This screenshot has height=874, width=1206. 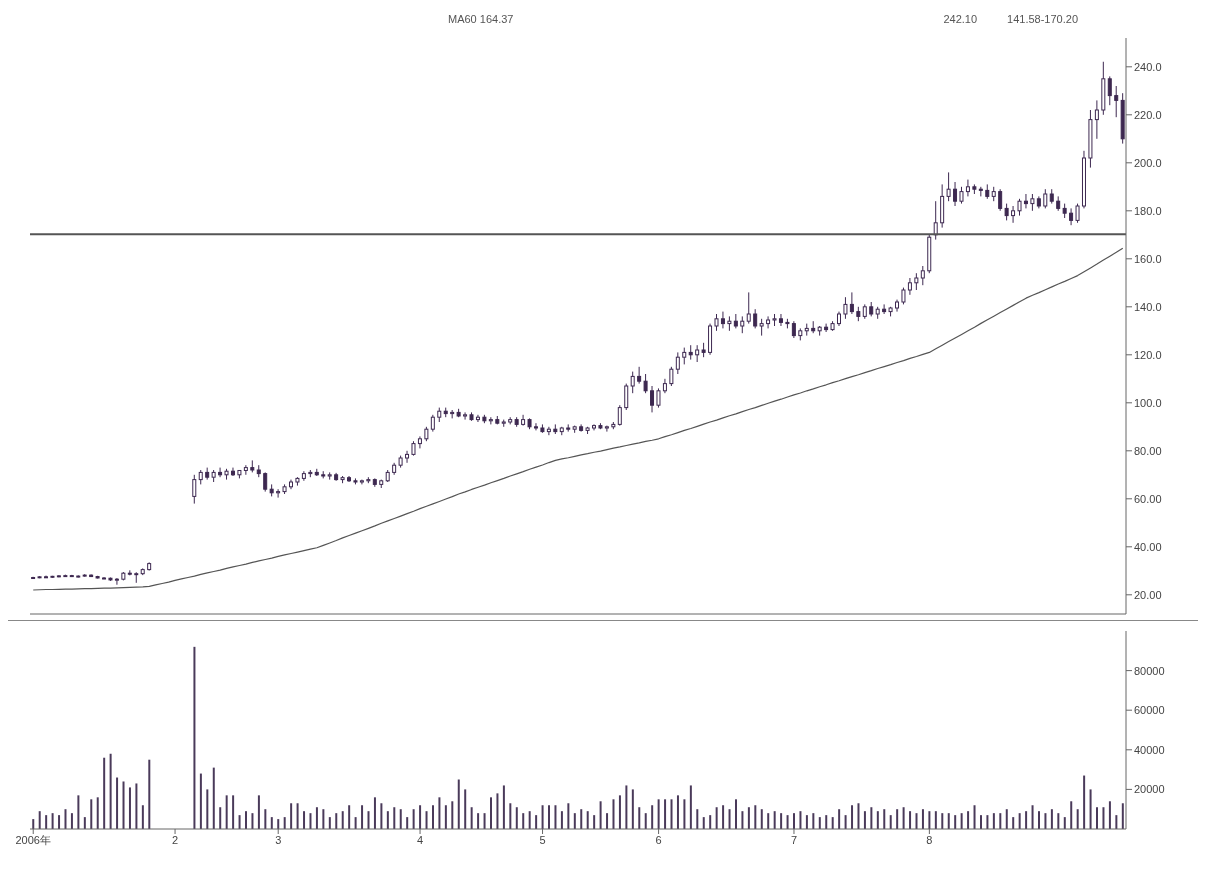 I want to click on y-tick-label: 20.00, so click(x=1148, y=594).